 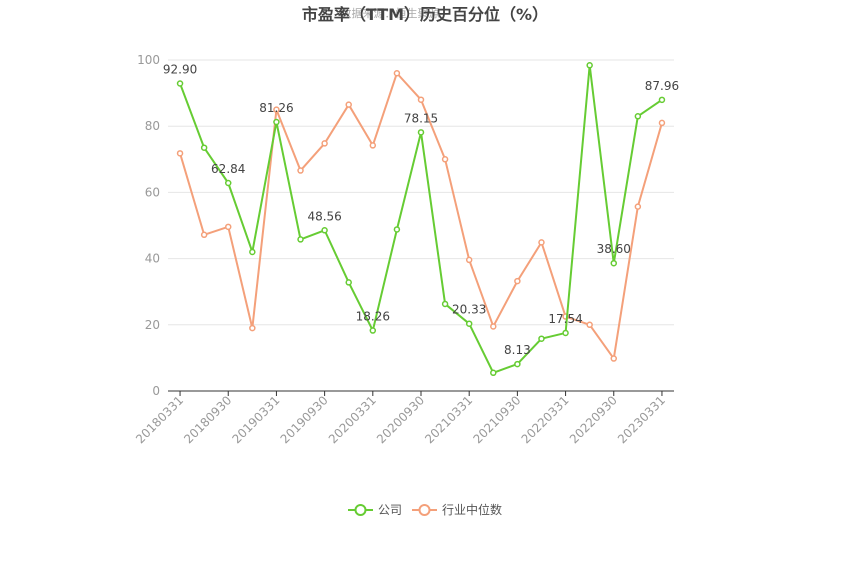 What do you see at coordinates (469, 310) in the screenshot?
I see `data-label: 20.33` at bounding box center [469, 310].